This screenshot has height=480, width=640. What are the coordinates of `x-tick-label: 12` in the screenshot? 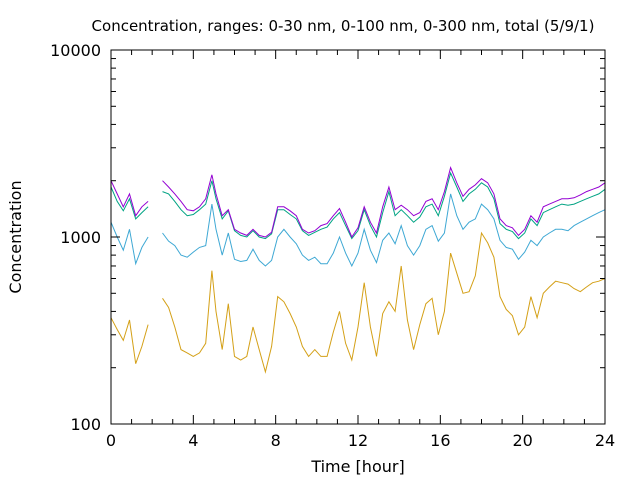 It's located at (358, 440).